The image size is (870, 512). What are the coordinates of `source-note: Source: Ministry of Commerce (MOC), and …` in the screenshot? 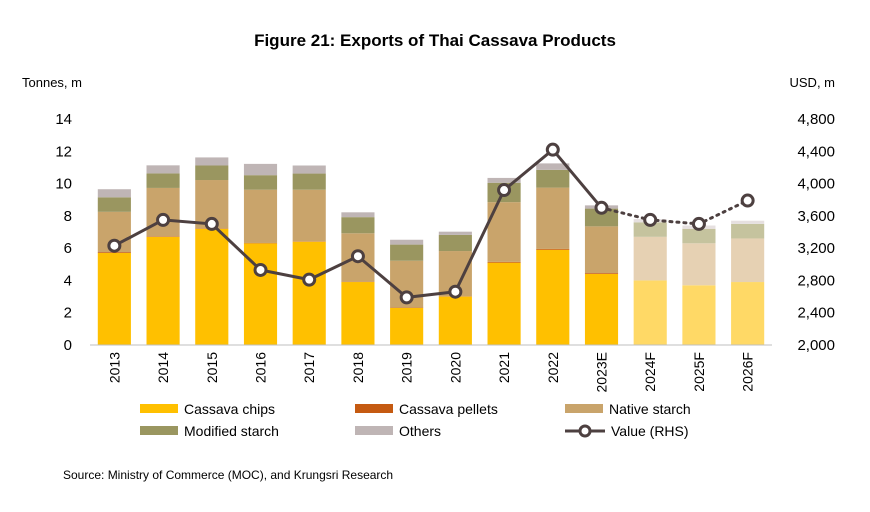 It's located at (228, 475).